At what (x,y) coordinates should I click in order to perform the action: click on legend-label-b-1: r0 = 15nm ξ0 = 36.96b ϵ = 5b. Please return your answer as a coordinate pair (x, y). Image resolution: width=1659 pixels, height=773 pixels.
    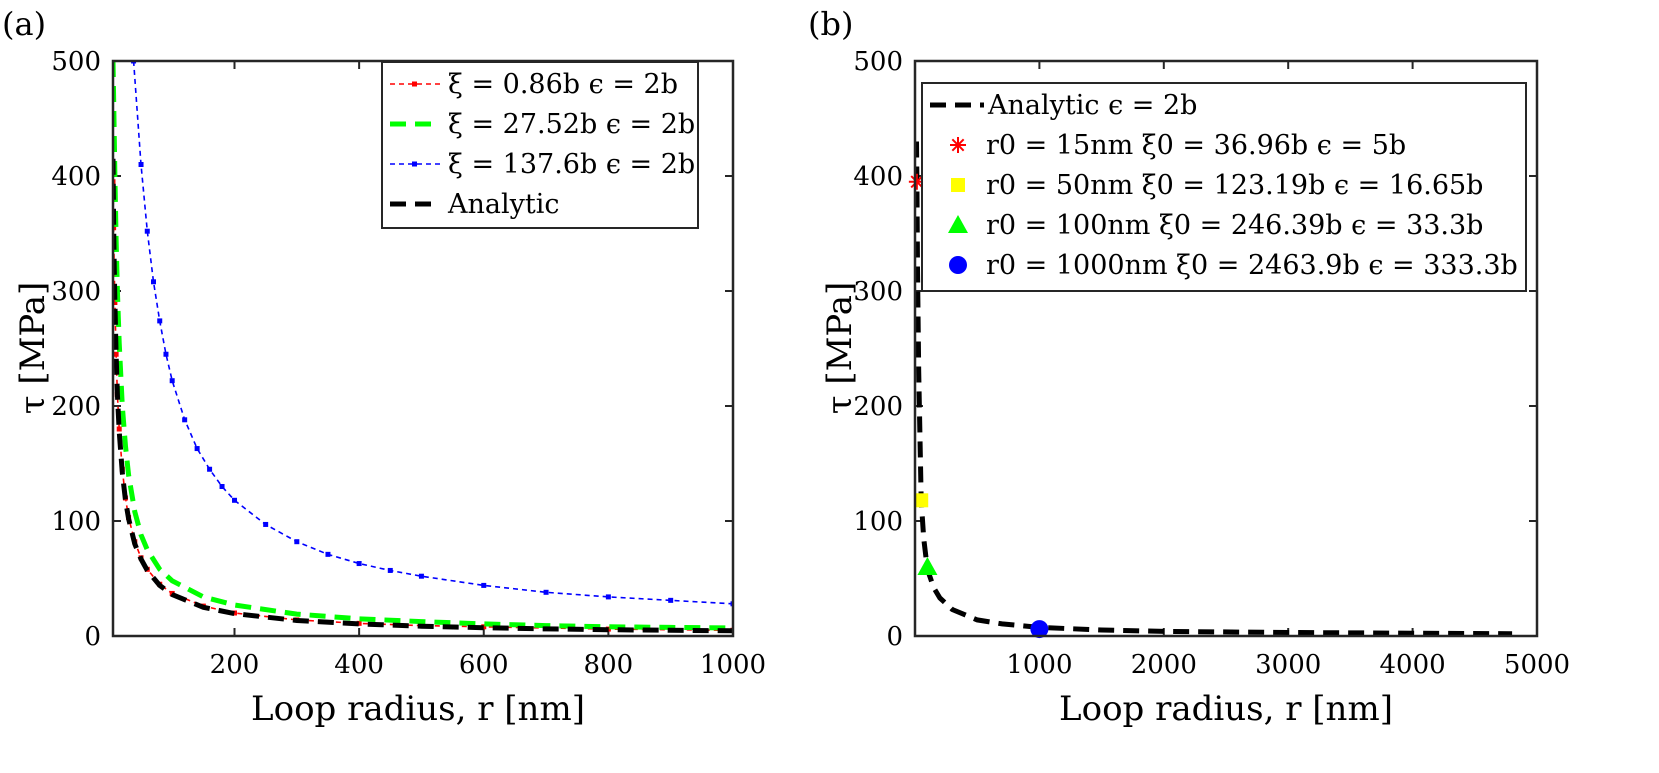
    Looking at the image, I should click on (1196, 145).